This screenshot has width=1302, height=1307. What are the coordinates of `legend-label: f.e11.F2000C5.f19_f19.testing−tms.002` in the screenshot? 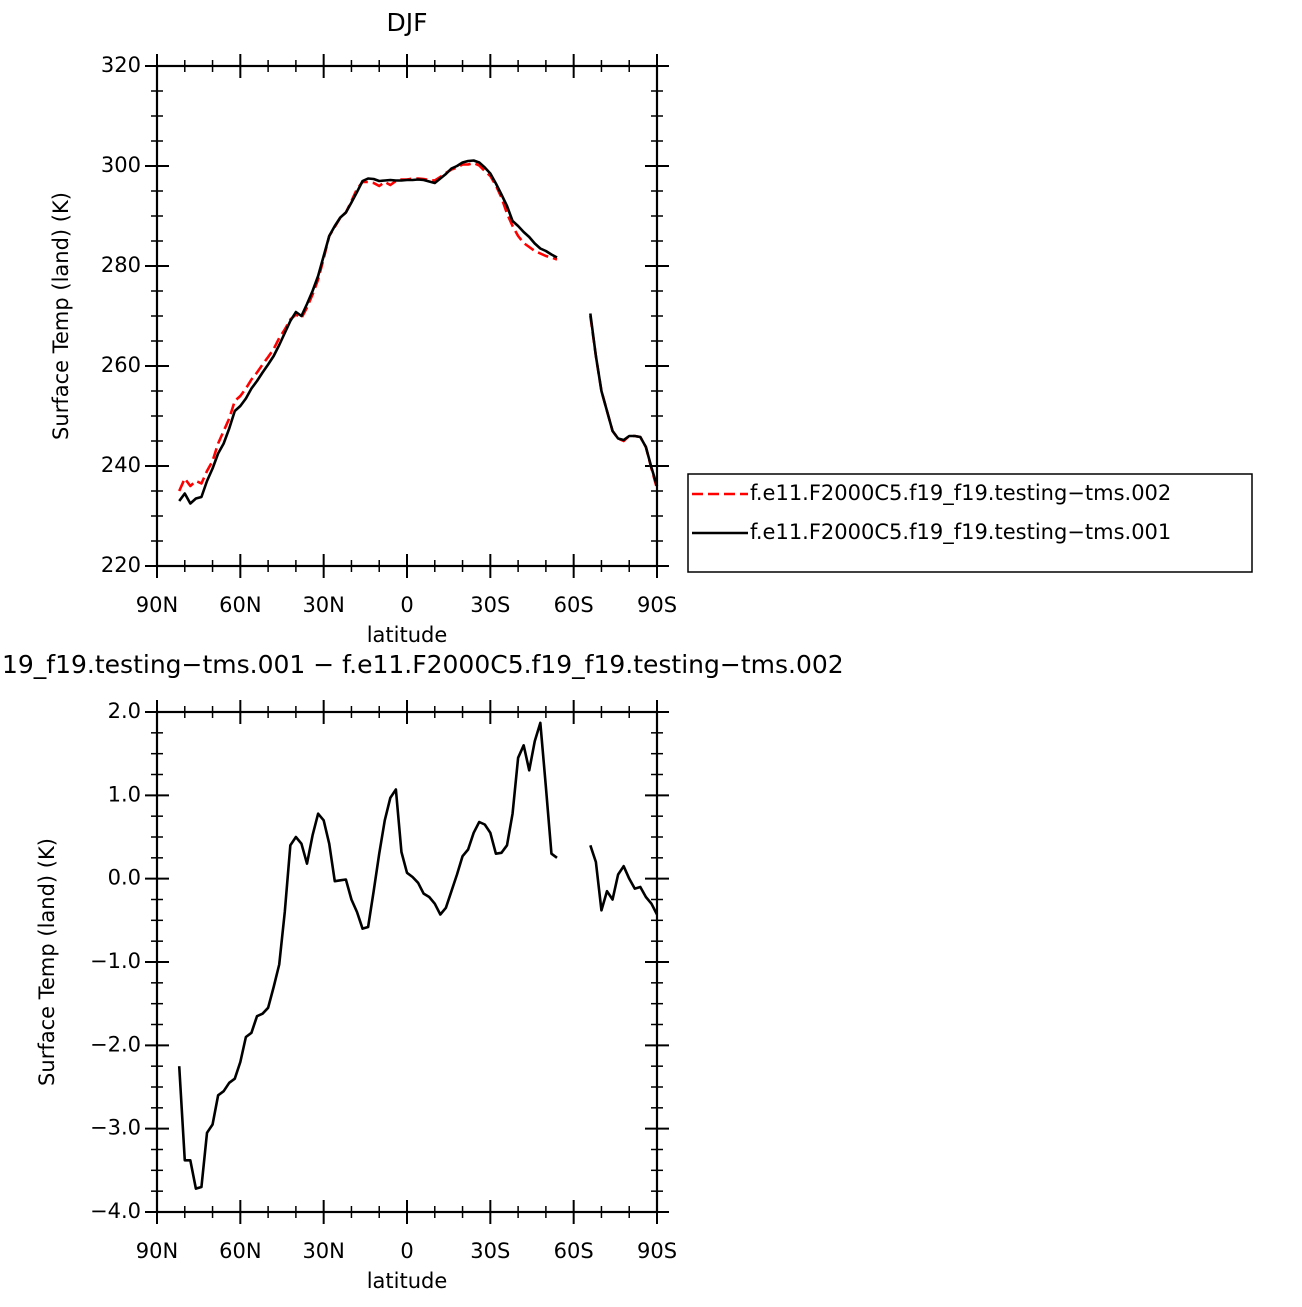 It's located at (960, 493).